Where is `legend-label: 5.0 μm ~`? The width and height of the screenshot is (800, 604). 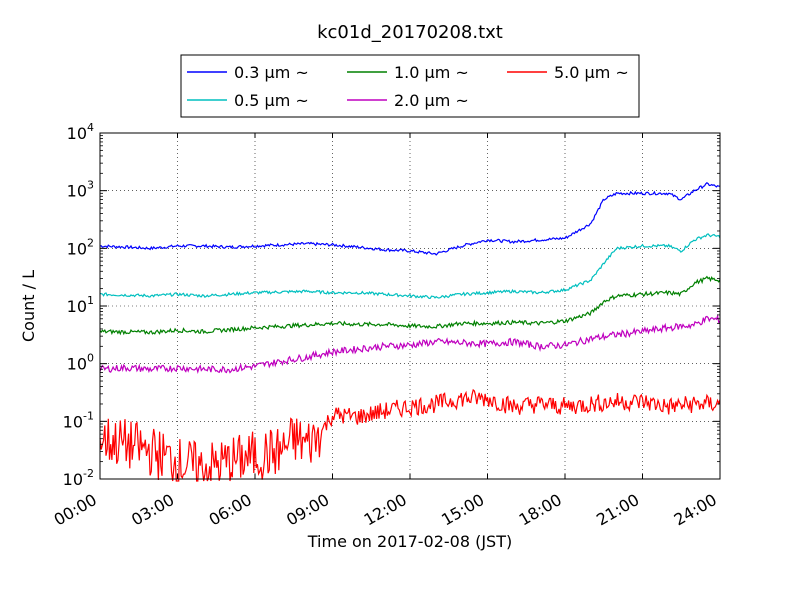 legend-label: 5.0 μm ~ is located at coordinates (591, 72).